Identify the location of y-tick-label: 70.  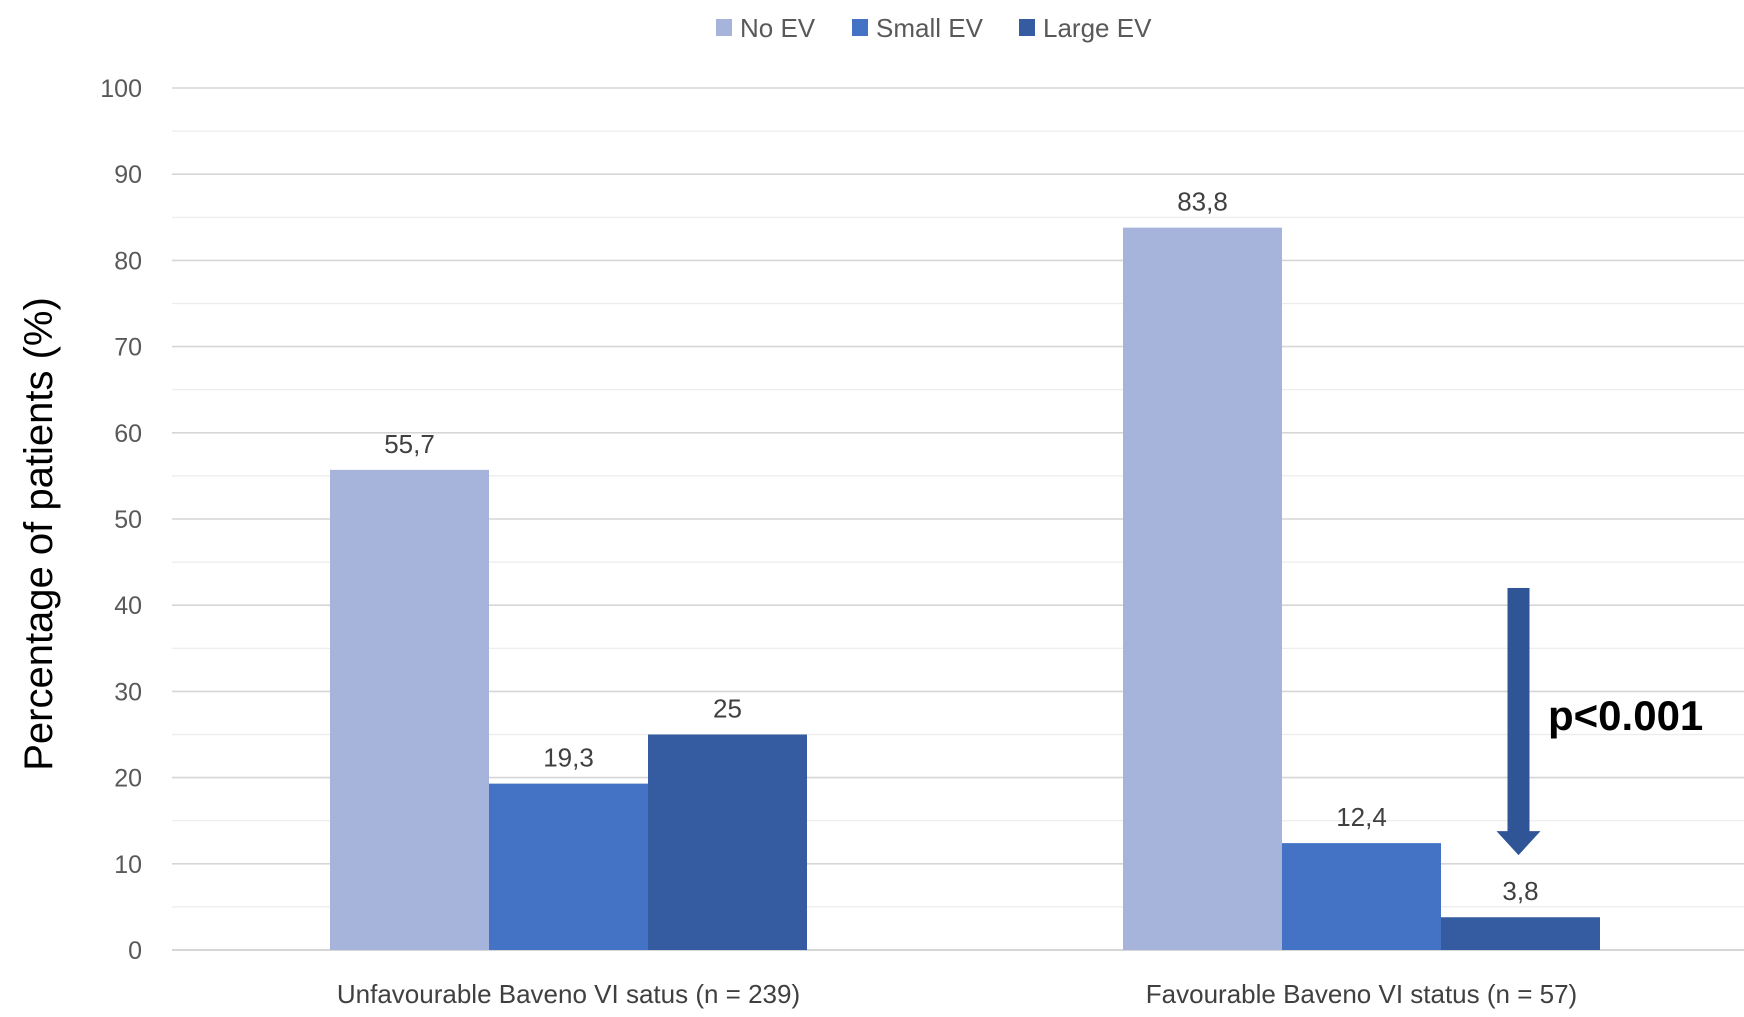
(128, 348).